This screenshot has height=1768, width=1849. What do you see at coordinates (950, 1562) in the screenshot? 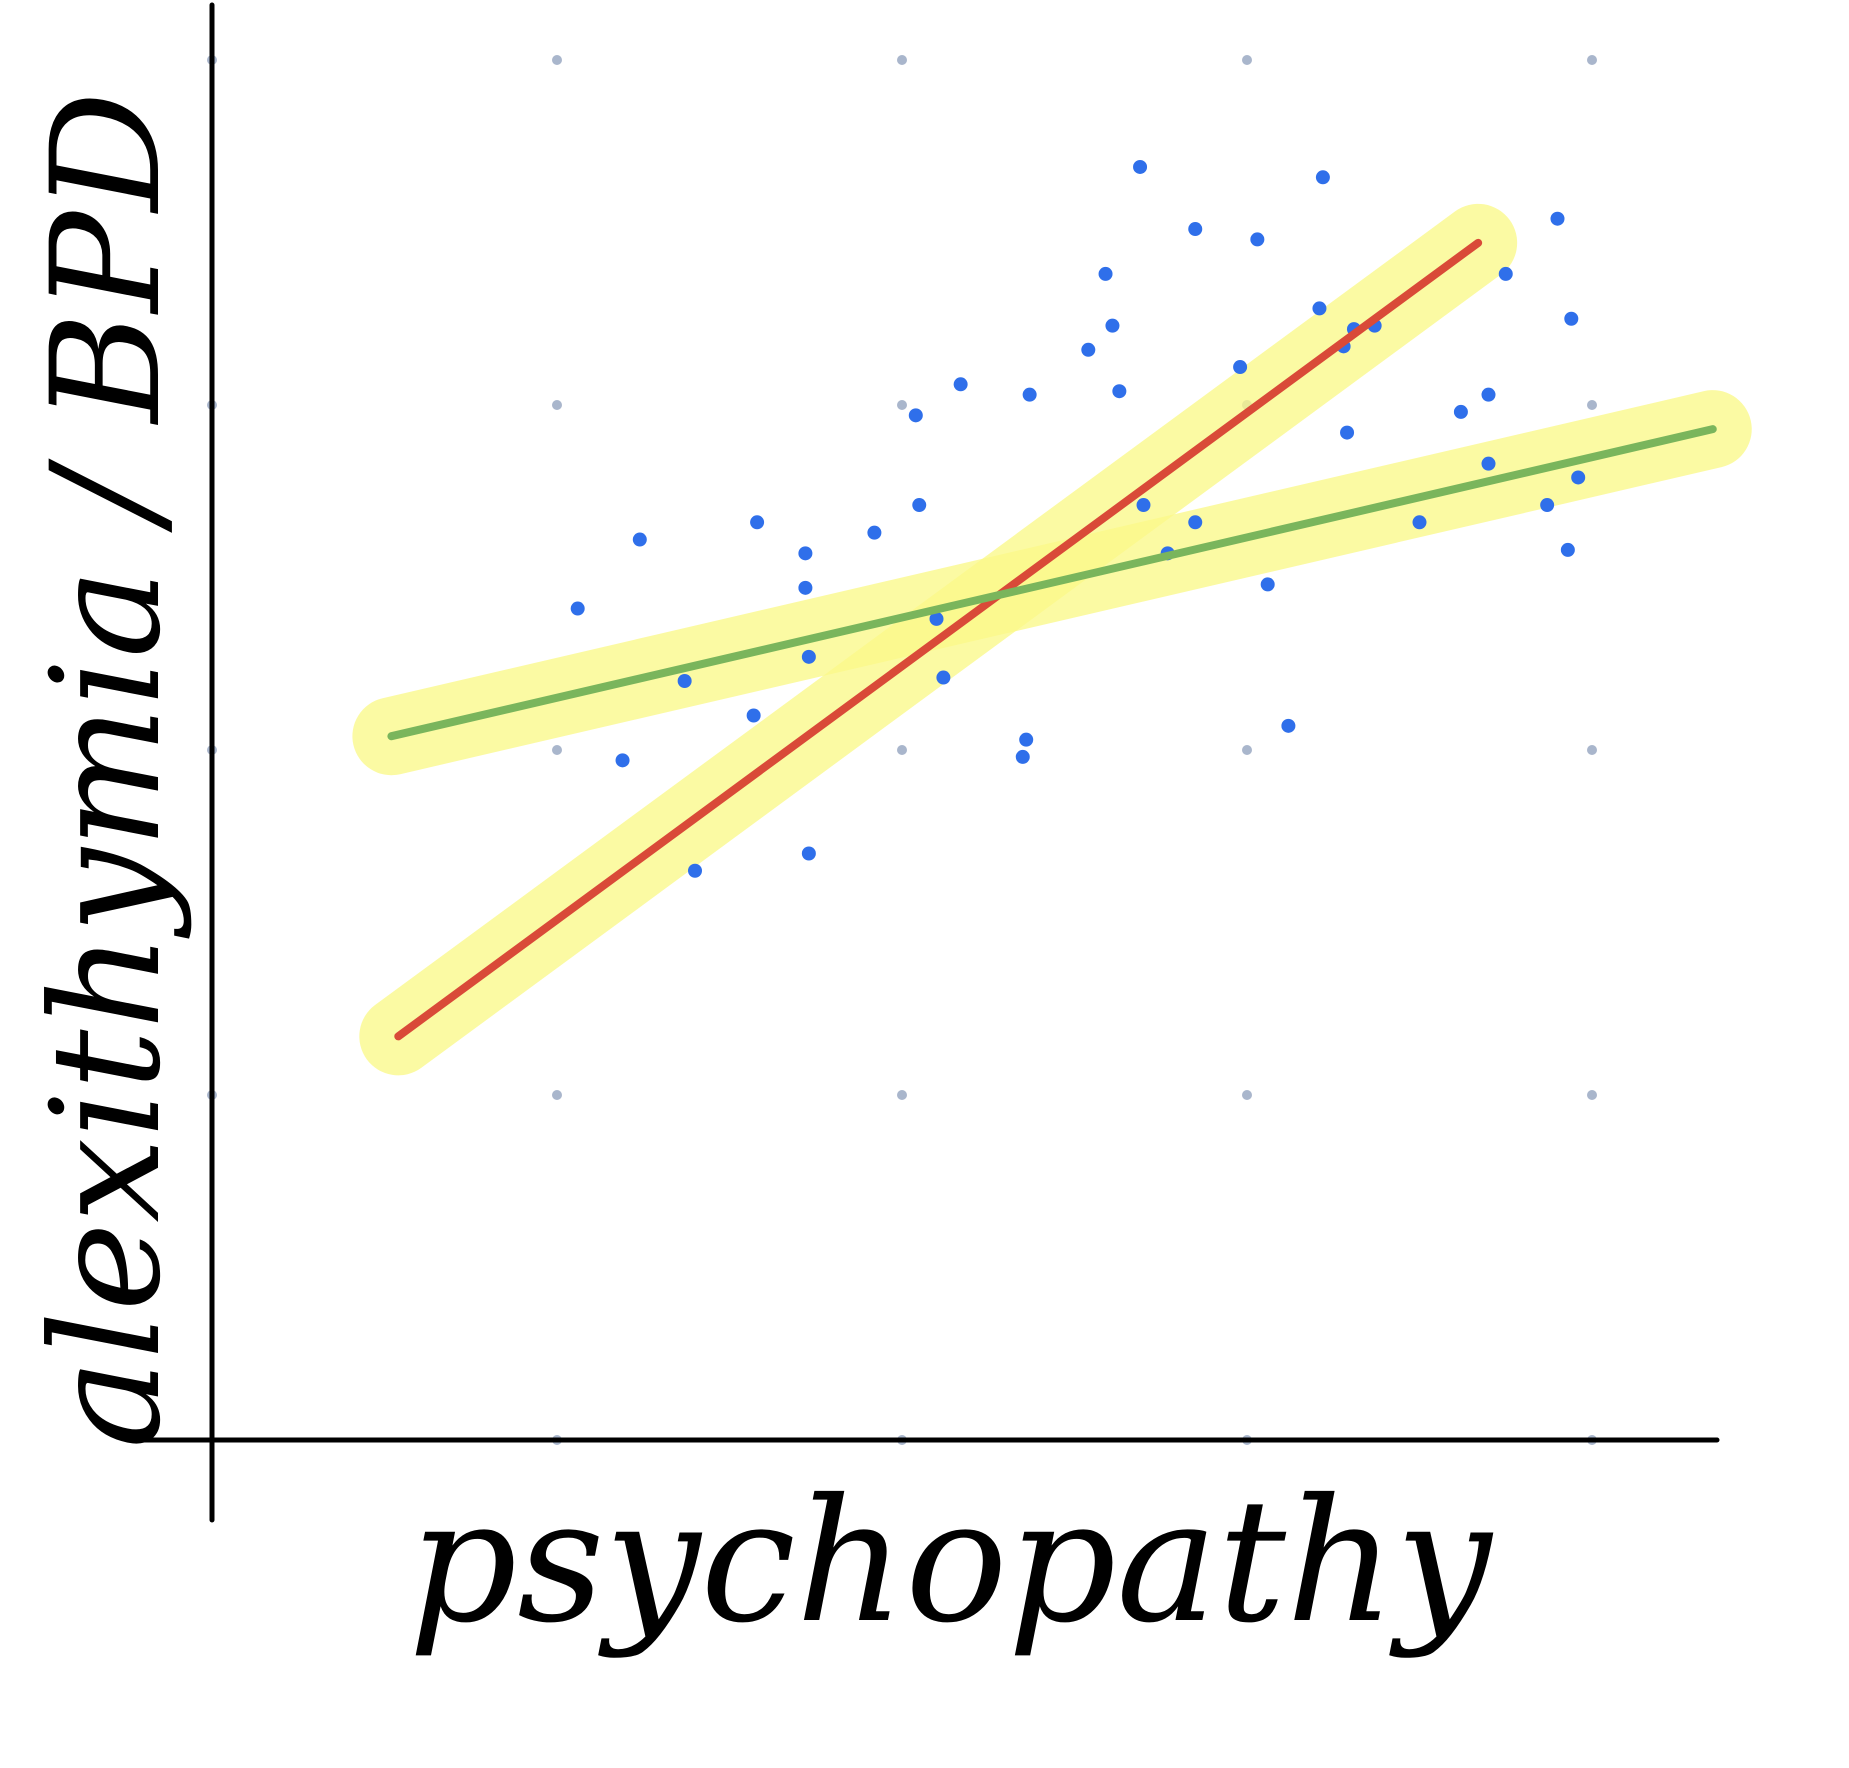
I see `x-axis-label: psychopathy` at bounding box center [950, 1562].